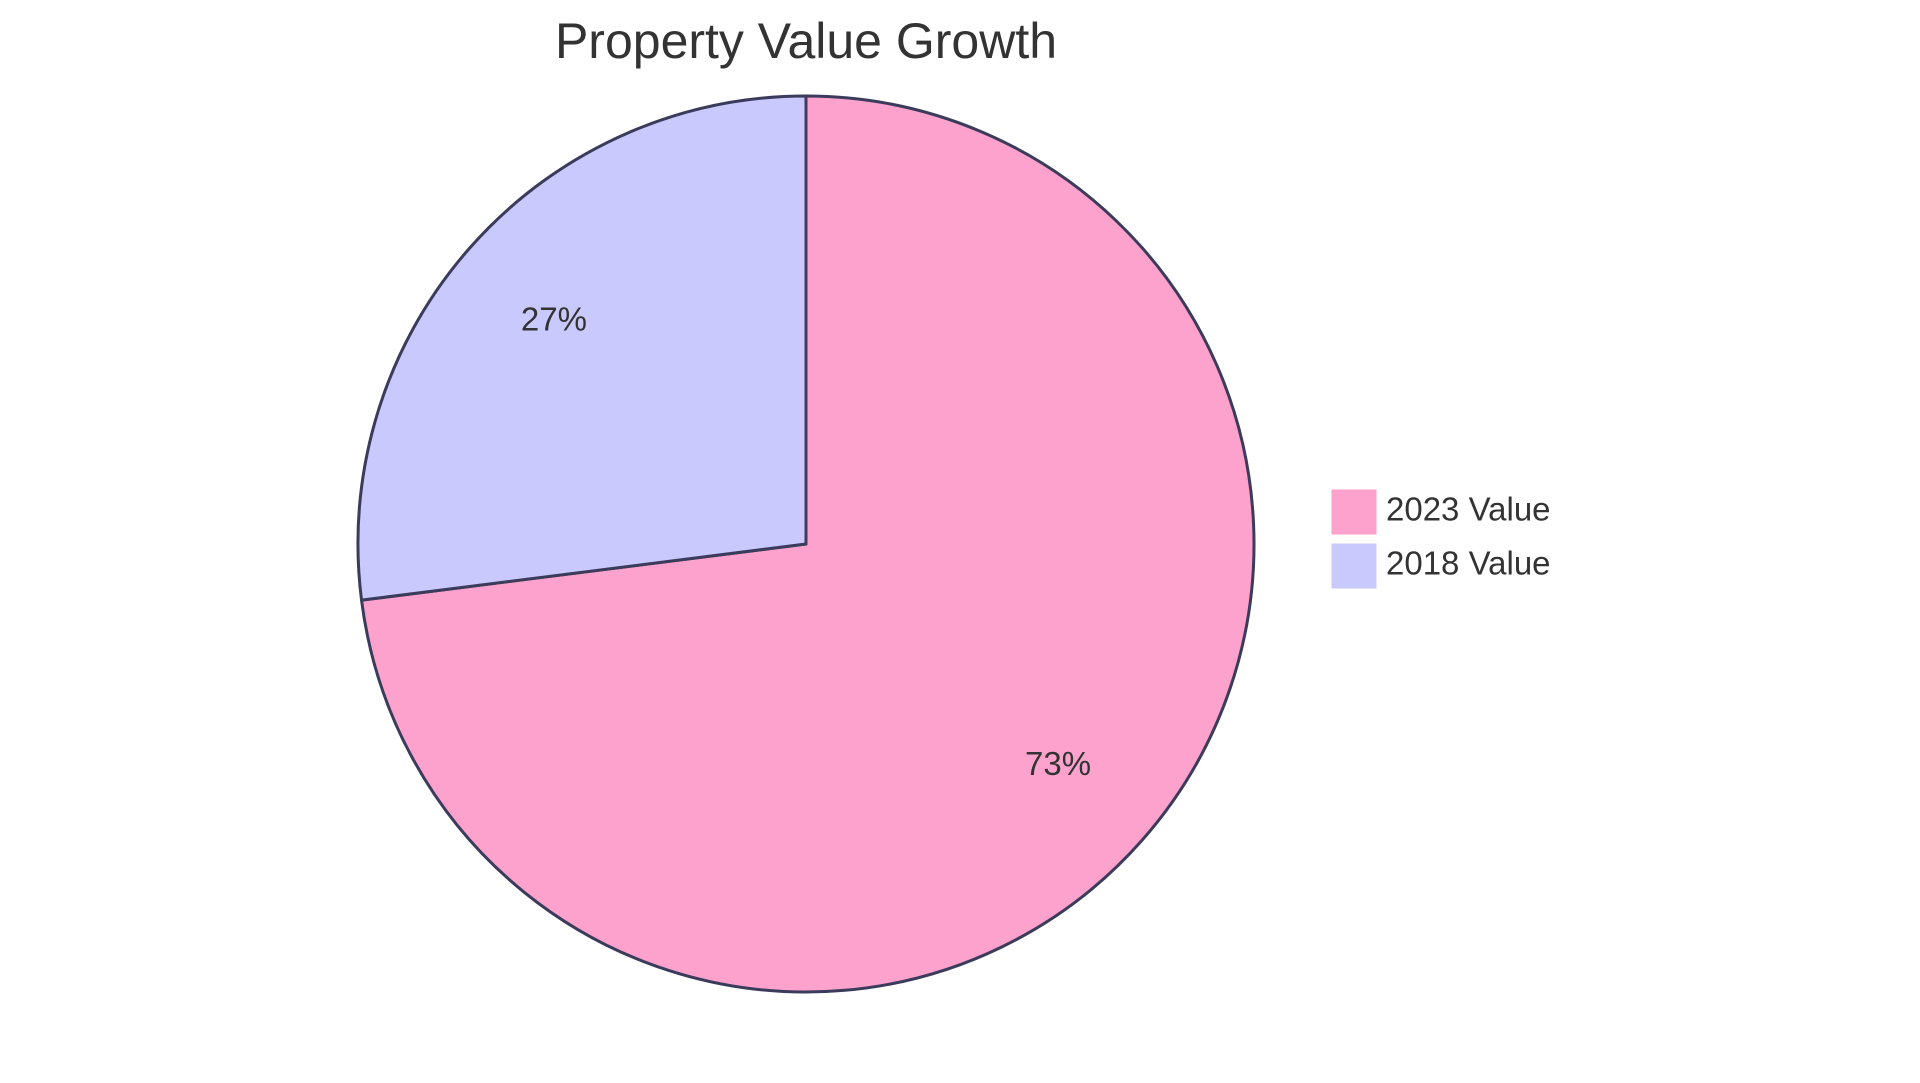 The width and height of the screenshot is (1920, 1083). Describe the element at coordinates (582, 348) in the screenshot. I see `pie-slice-2018-value` at that location.